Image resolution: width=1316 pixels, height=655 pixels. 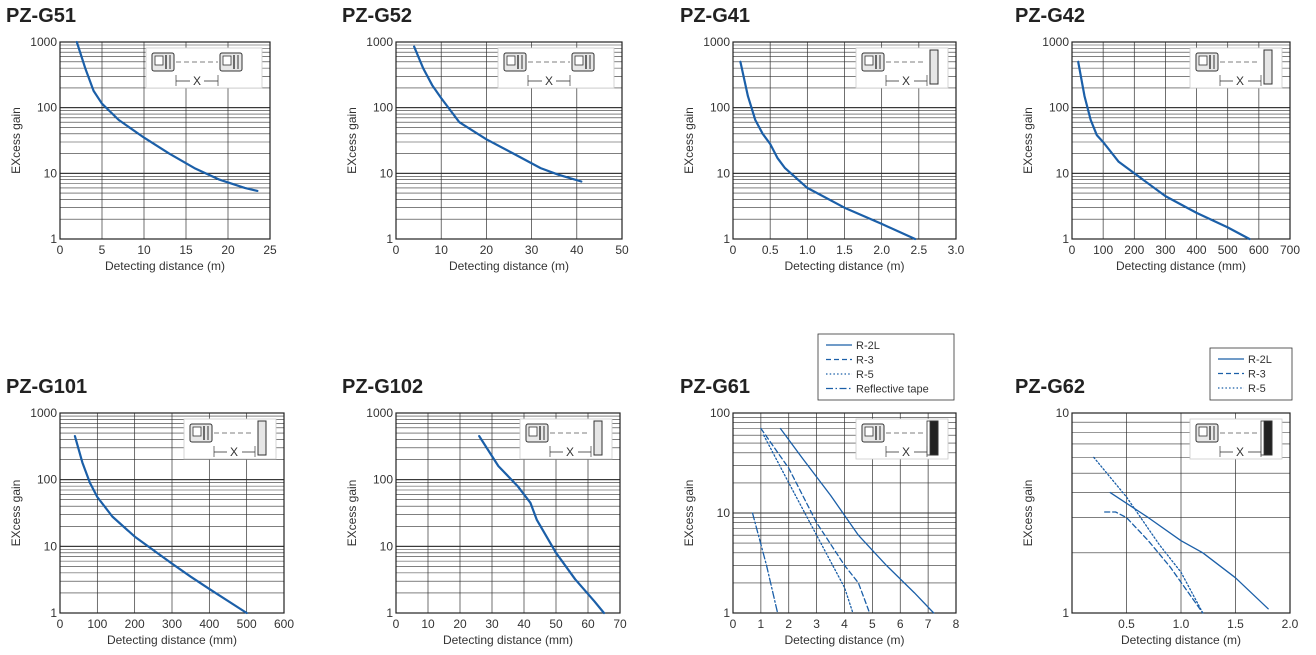 What do you see at coordinates (868, 346) in the screenshot?
I see `legend-entry: R-2L` at bounding box center [868, 346].